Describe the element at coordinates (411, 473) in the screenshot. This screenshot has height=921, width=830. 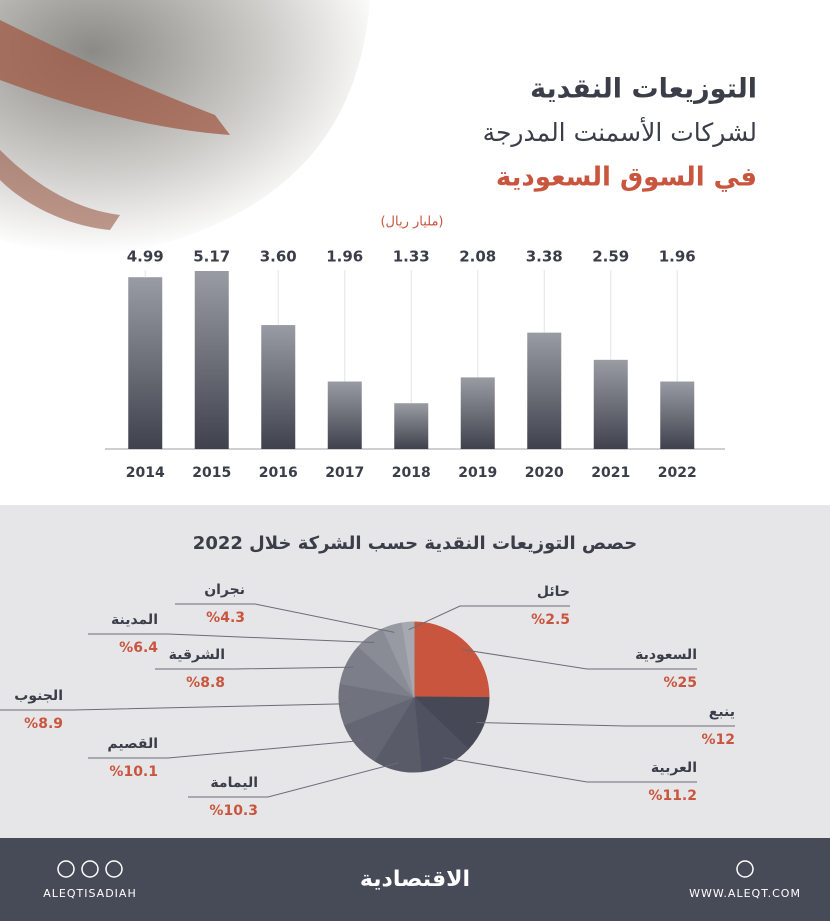
I see `x-tick-label: 2018` at that location.